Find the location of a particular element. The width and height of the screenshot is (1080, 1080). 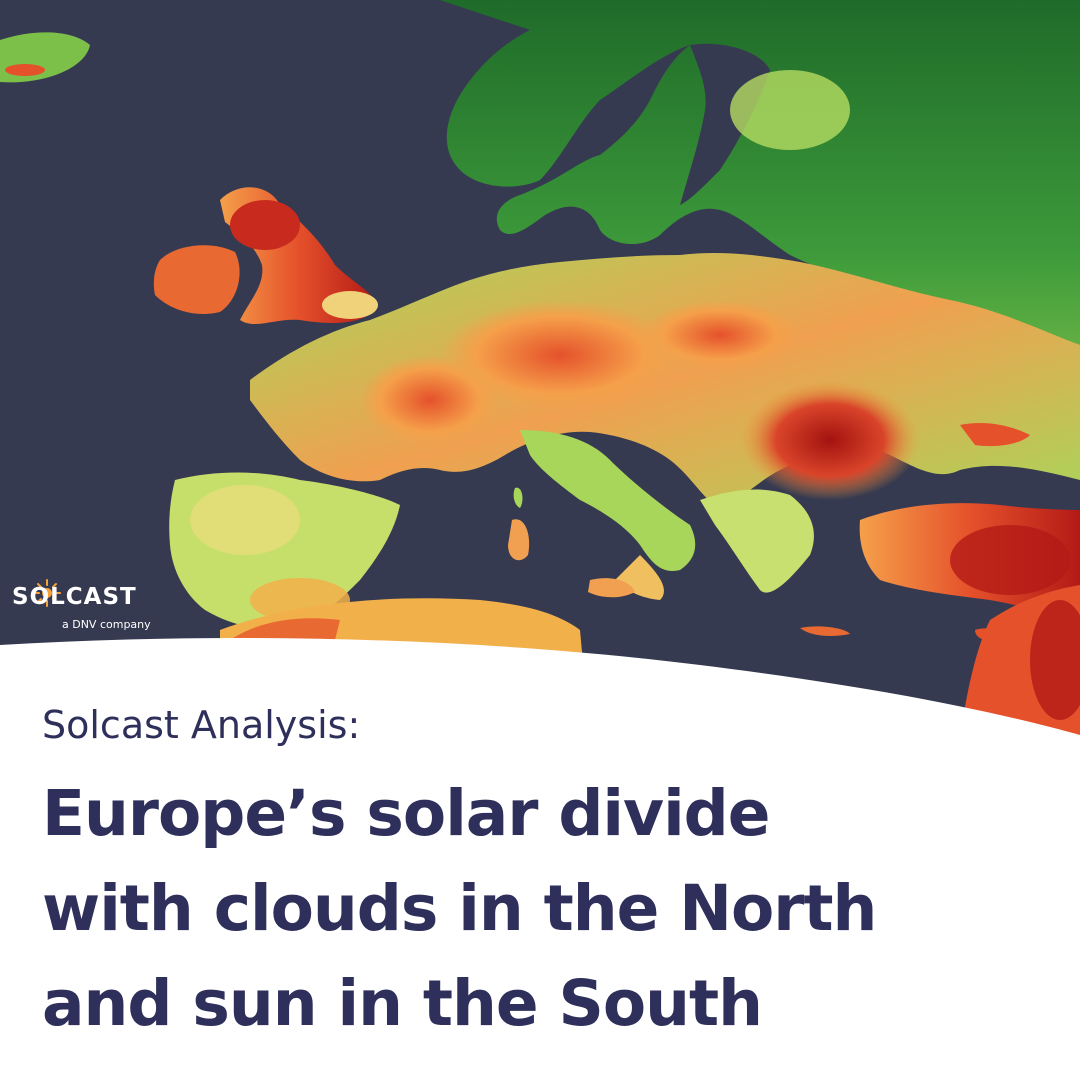

italy is located at coordinates (608, 500).